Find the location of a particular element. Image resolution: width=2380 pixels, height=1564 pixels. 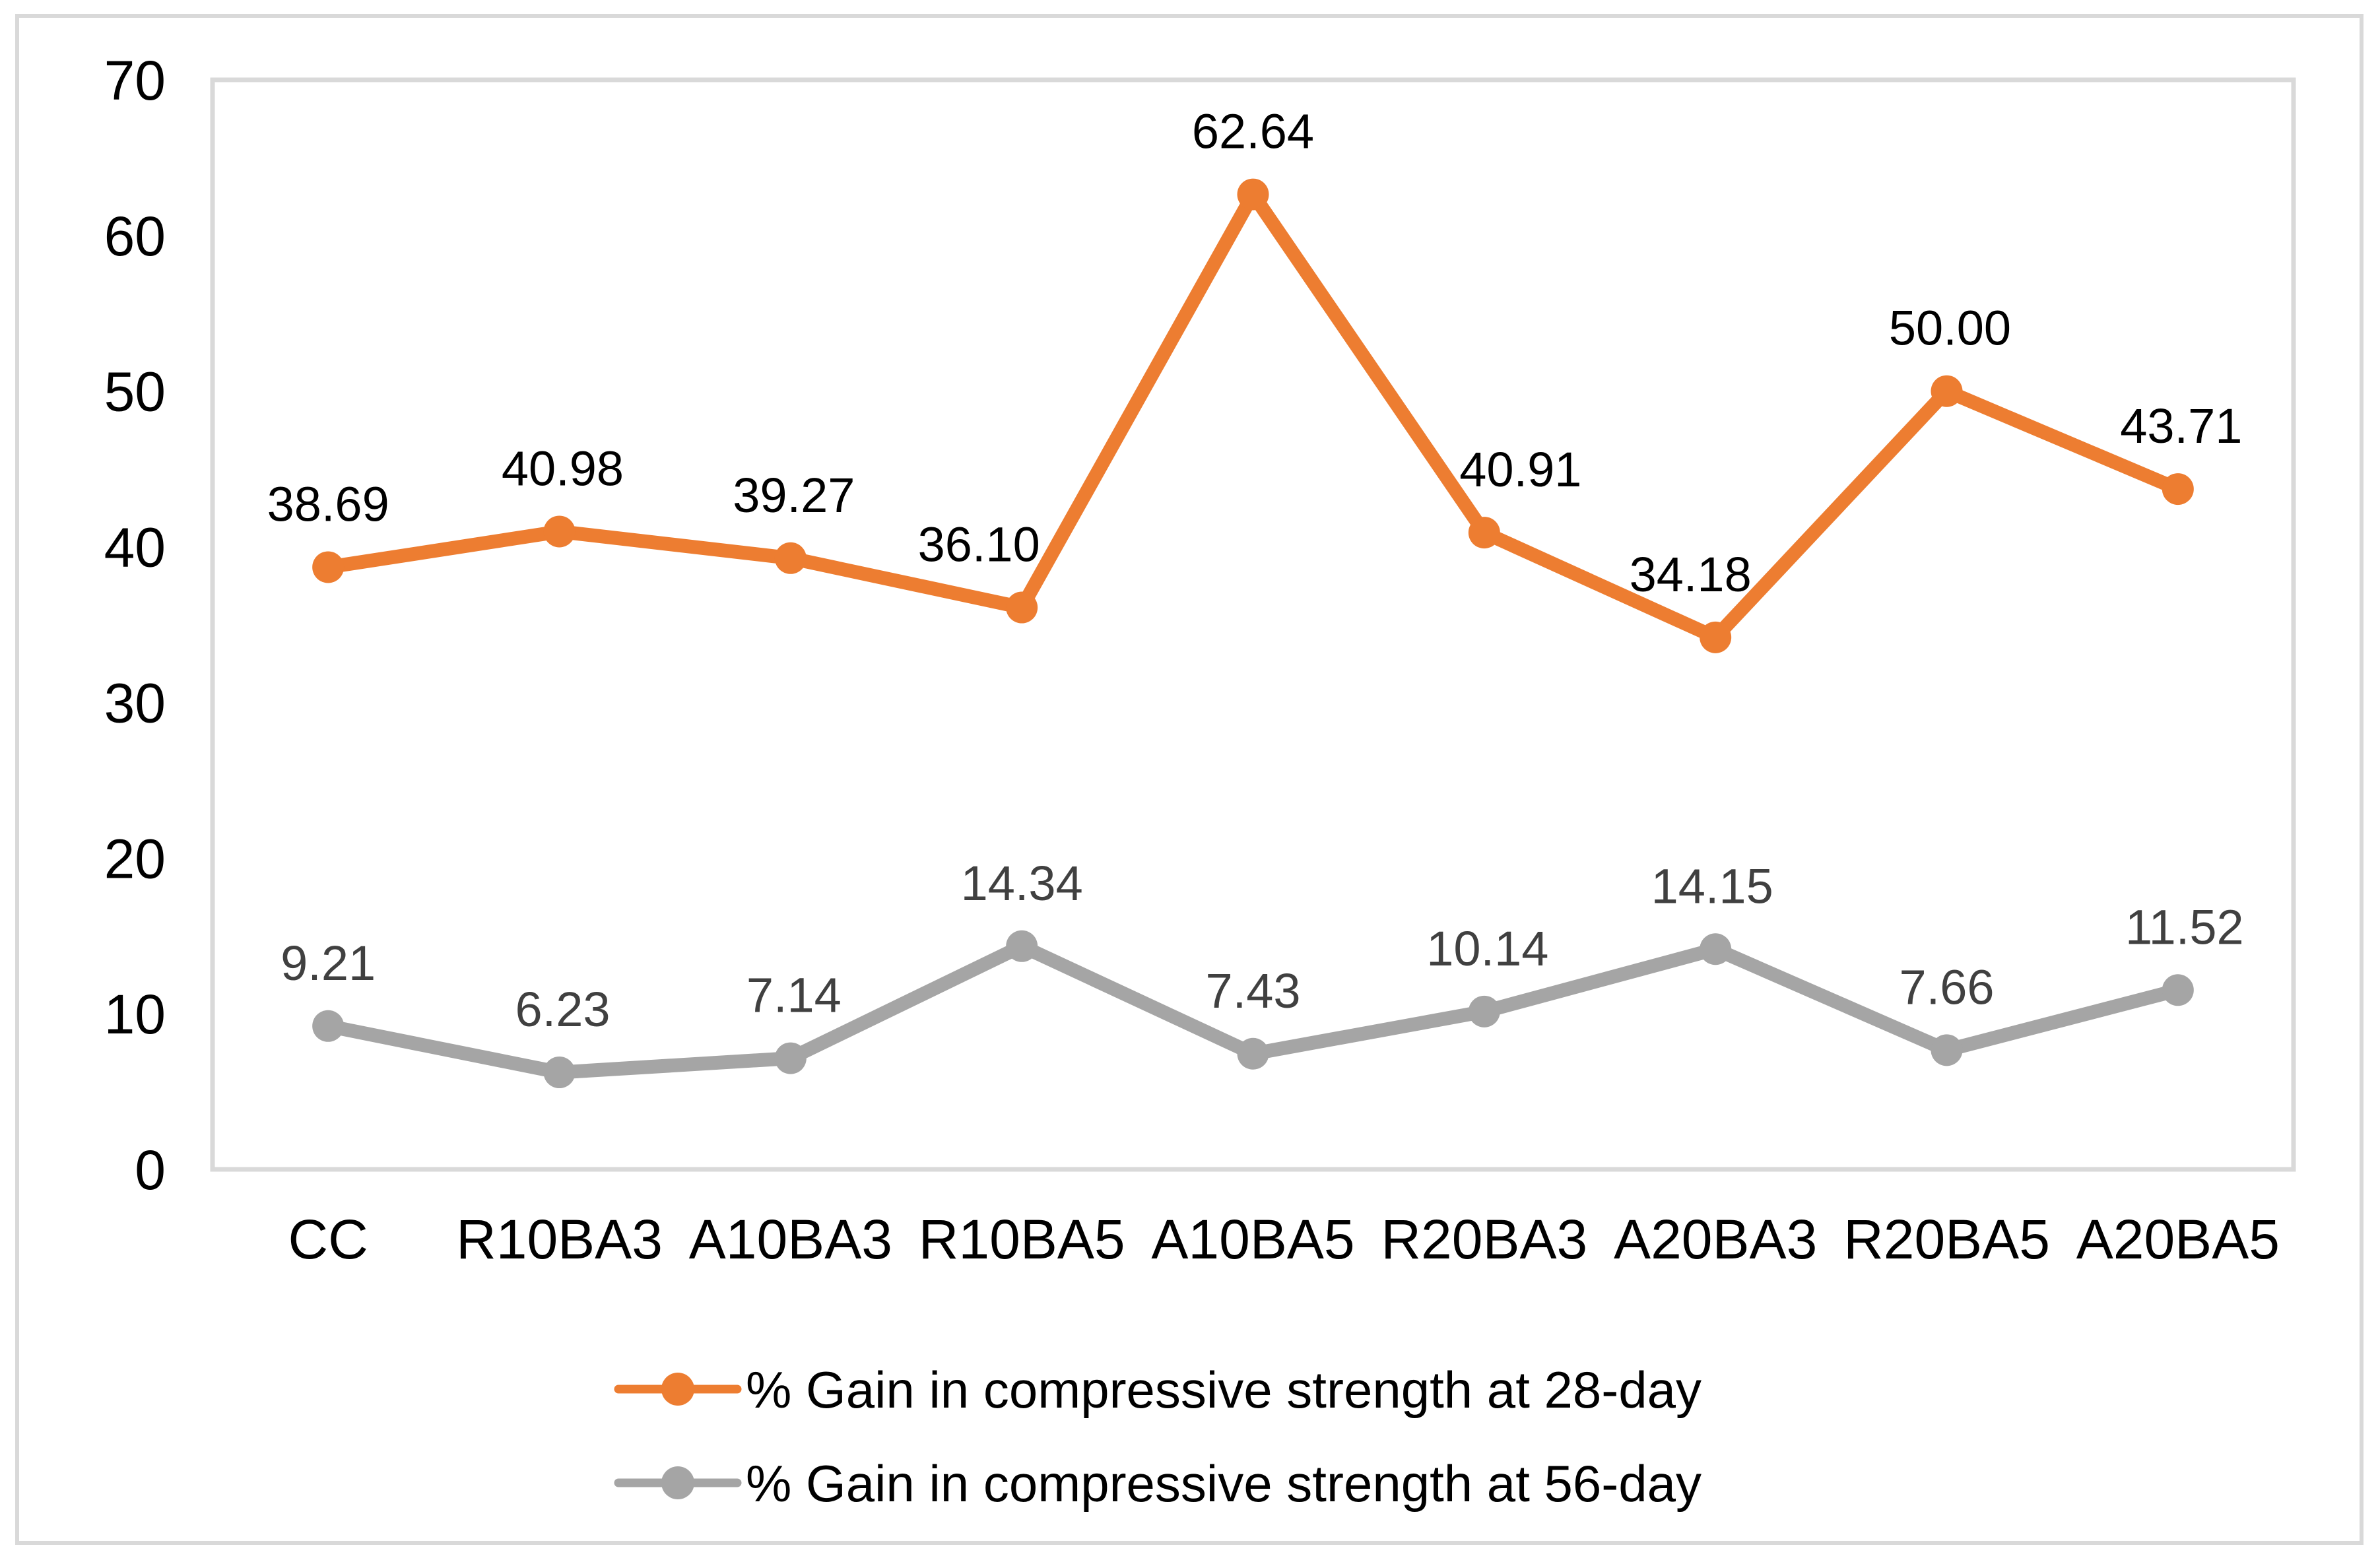

y-axis-tick-label: 50 is located at coordinates (135, 392).